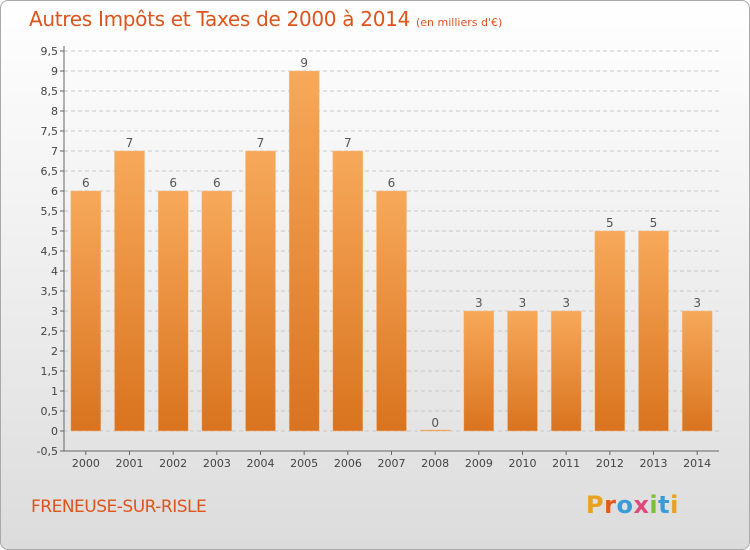  I want to click on y-tick-label: 8,5, so click(50, 91).